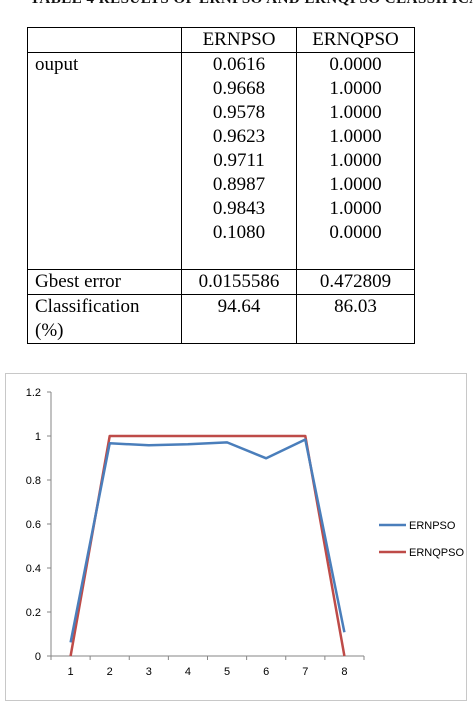  I want to click on ernpso-output-4: 0.9623, so click(239, 136).